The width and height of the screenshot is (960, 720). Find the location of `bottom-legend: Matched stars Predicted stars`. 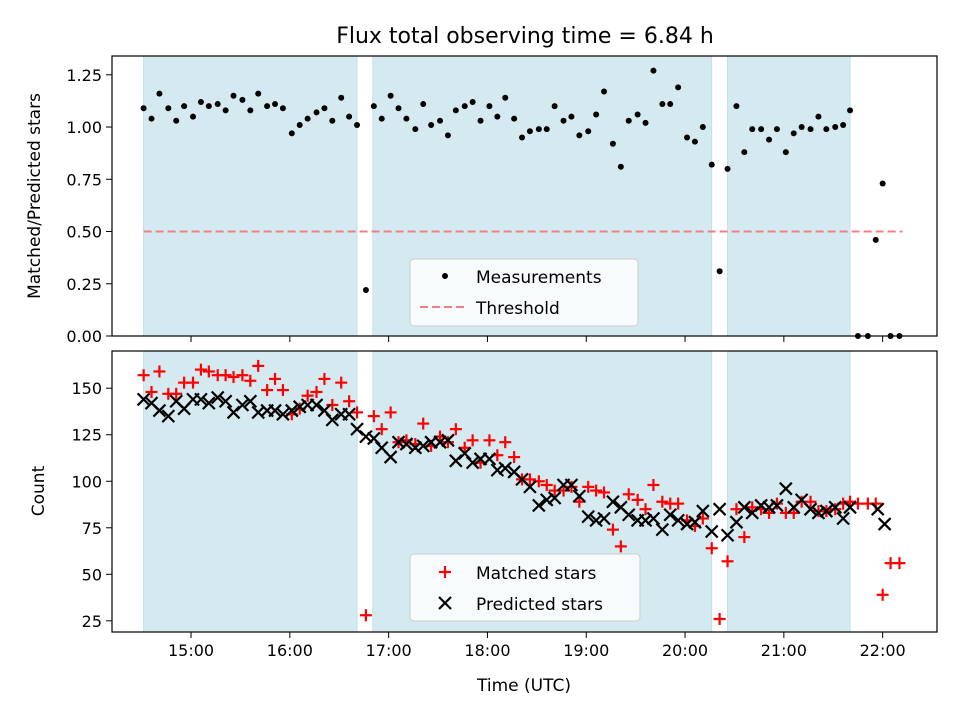

bottom-legend: Matched stars Predicted stars is located at coordinates (525, 587).